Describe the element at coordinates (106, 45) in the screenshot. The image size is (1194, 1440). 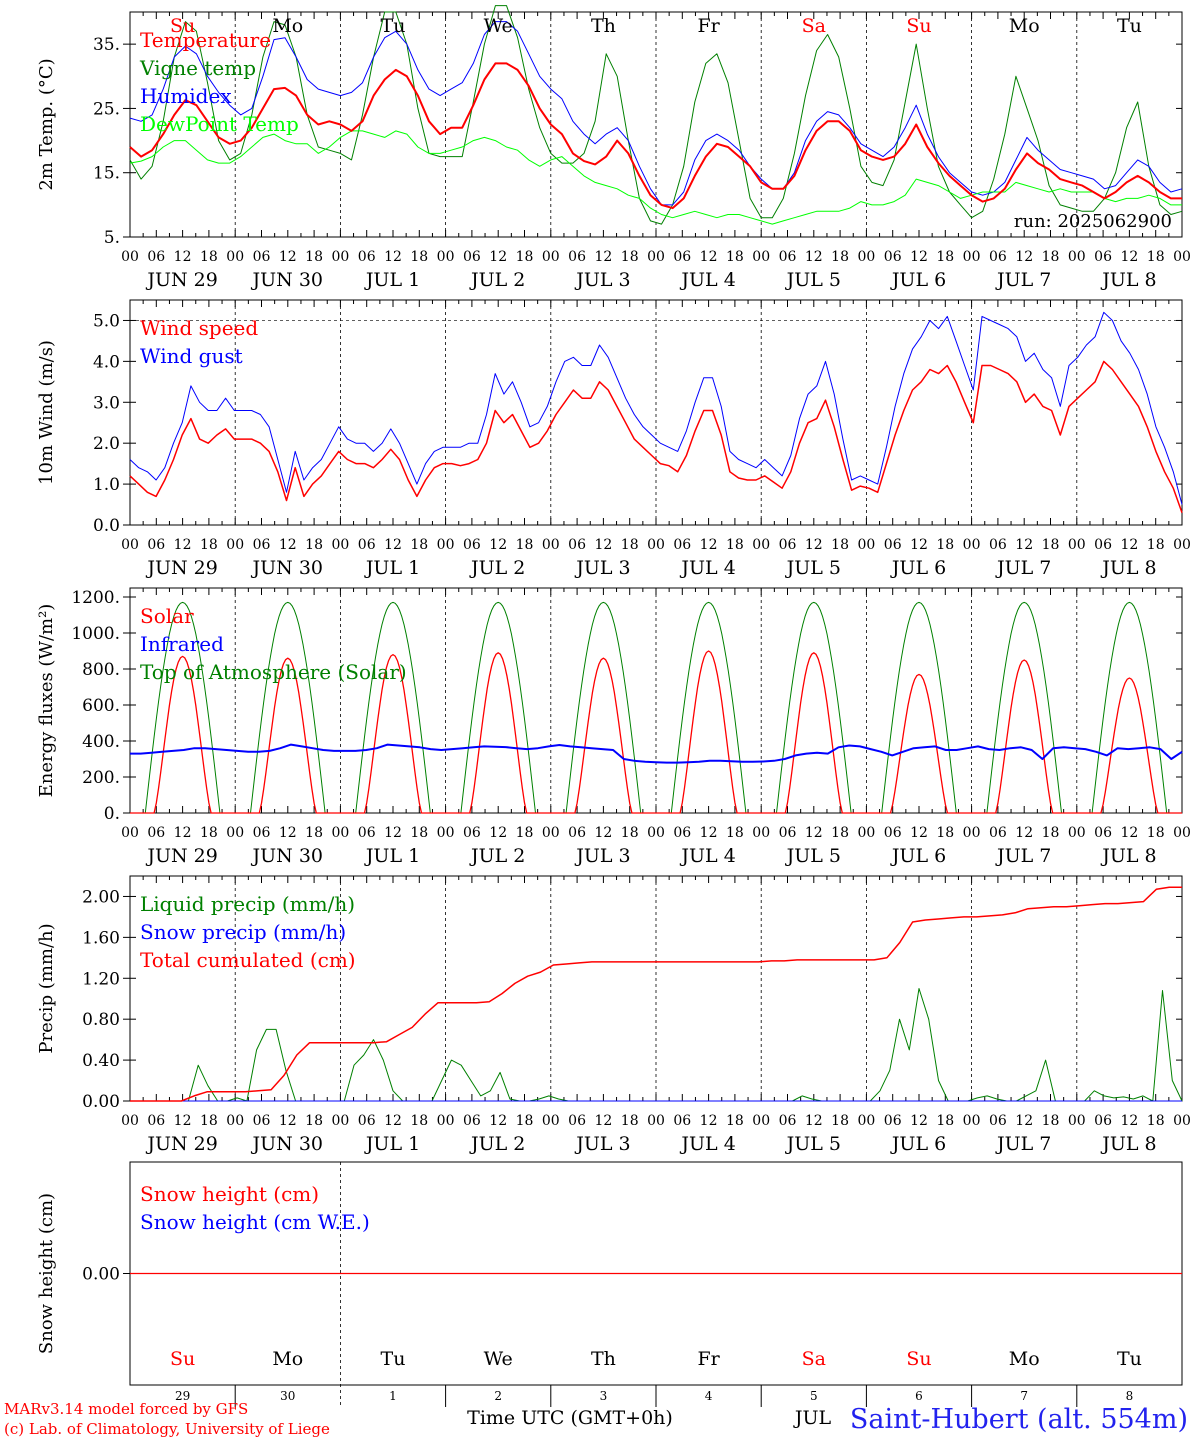
I see `y-tick-label: 35.` at that location.